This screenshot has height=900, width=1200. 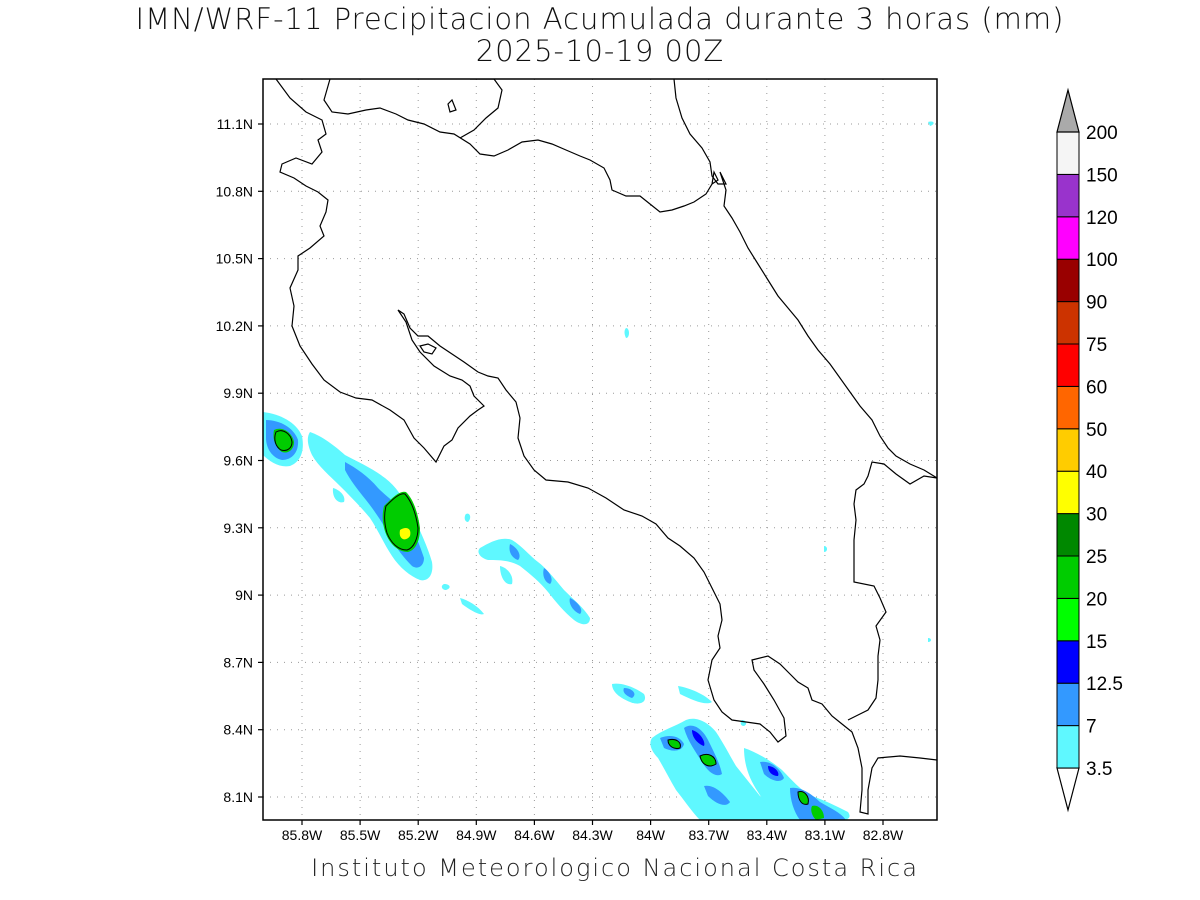 What do you see at coordinates (1104, 684) in the screenshot?
I see `legend-label: 12.5` at bounding box center [1104, 684].